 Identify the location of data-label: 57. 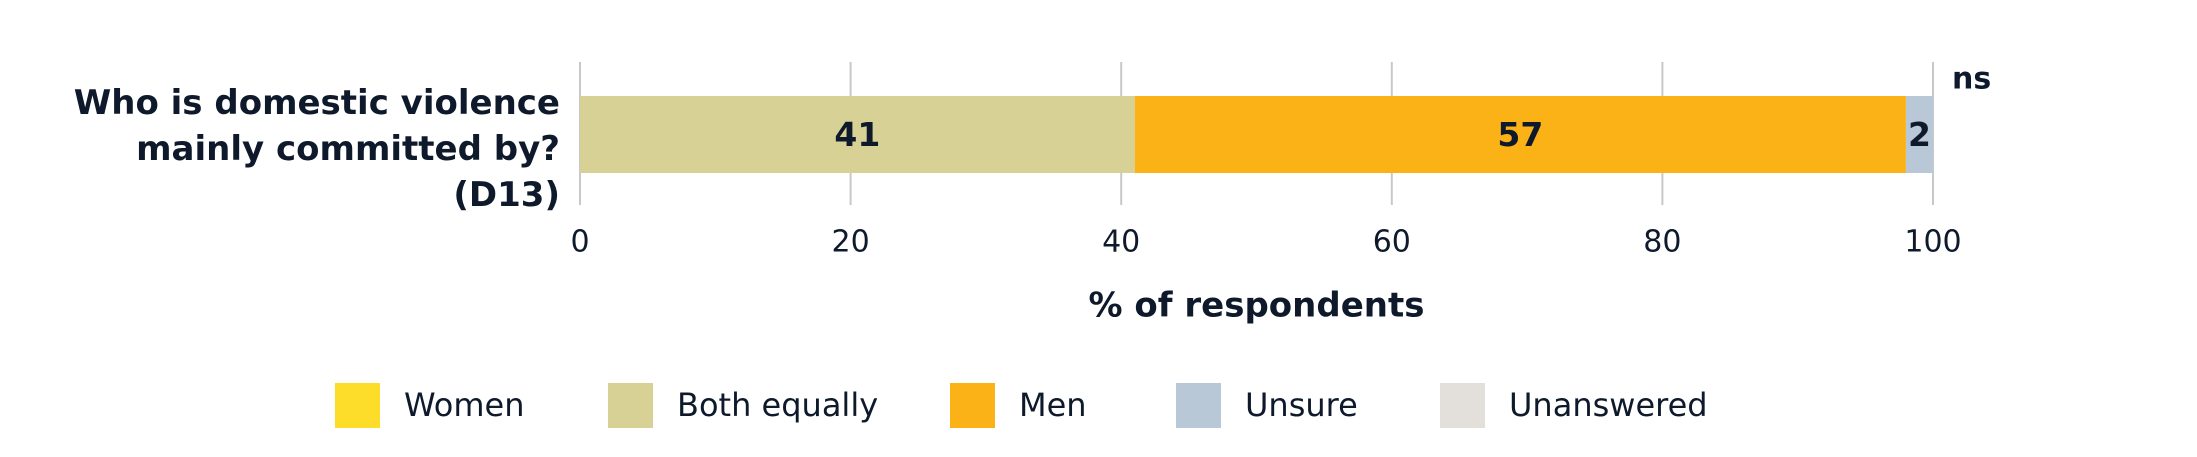
(1520, 134).